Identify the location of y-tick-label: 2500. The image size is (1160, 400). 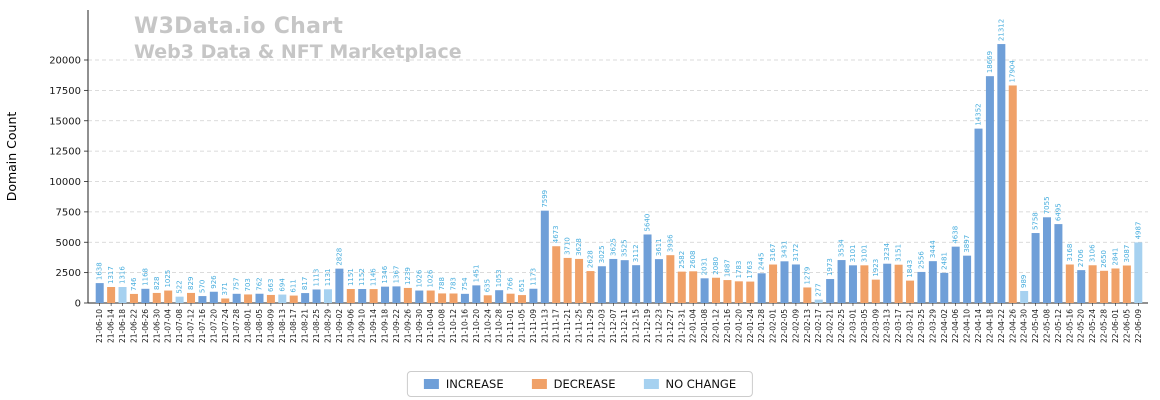
(68, 273).